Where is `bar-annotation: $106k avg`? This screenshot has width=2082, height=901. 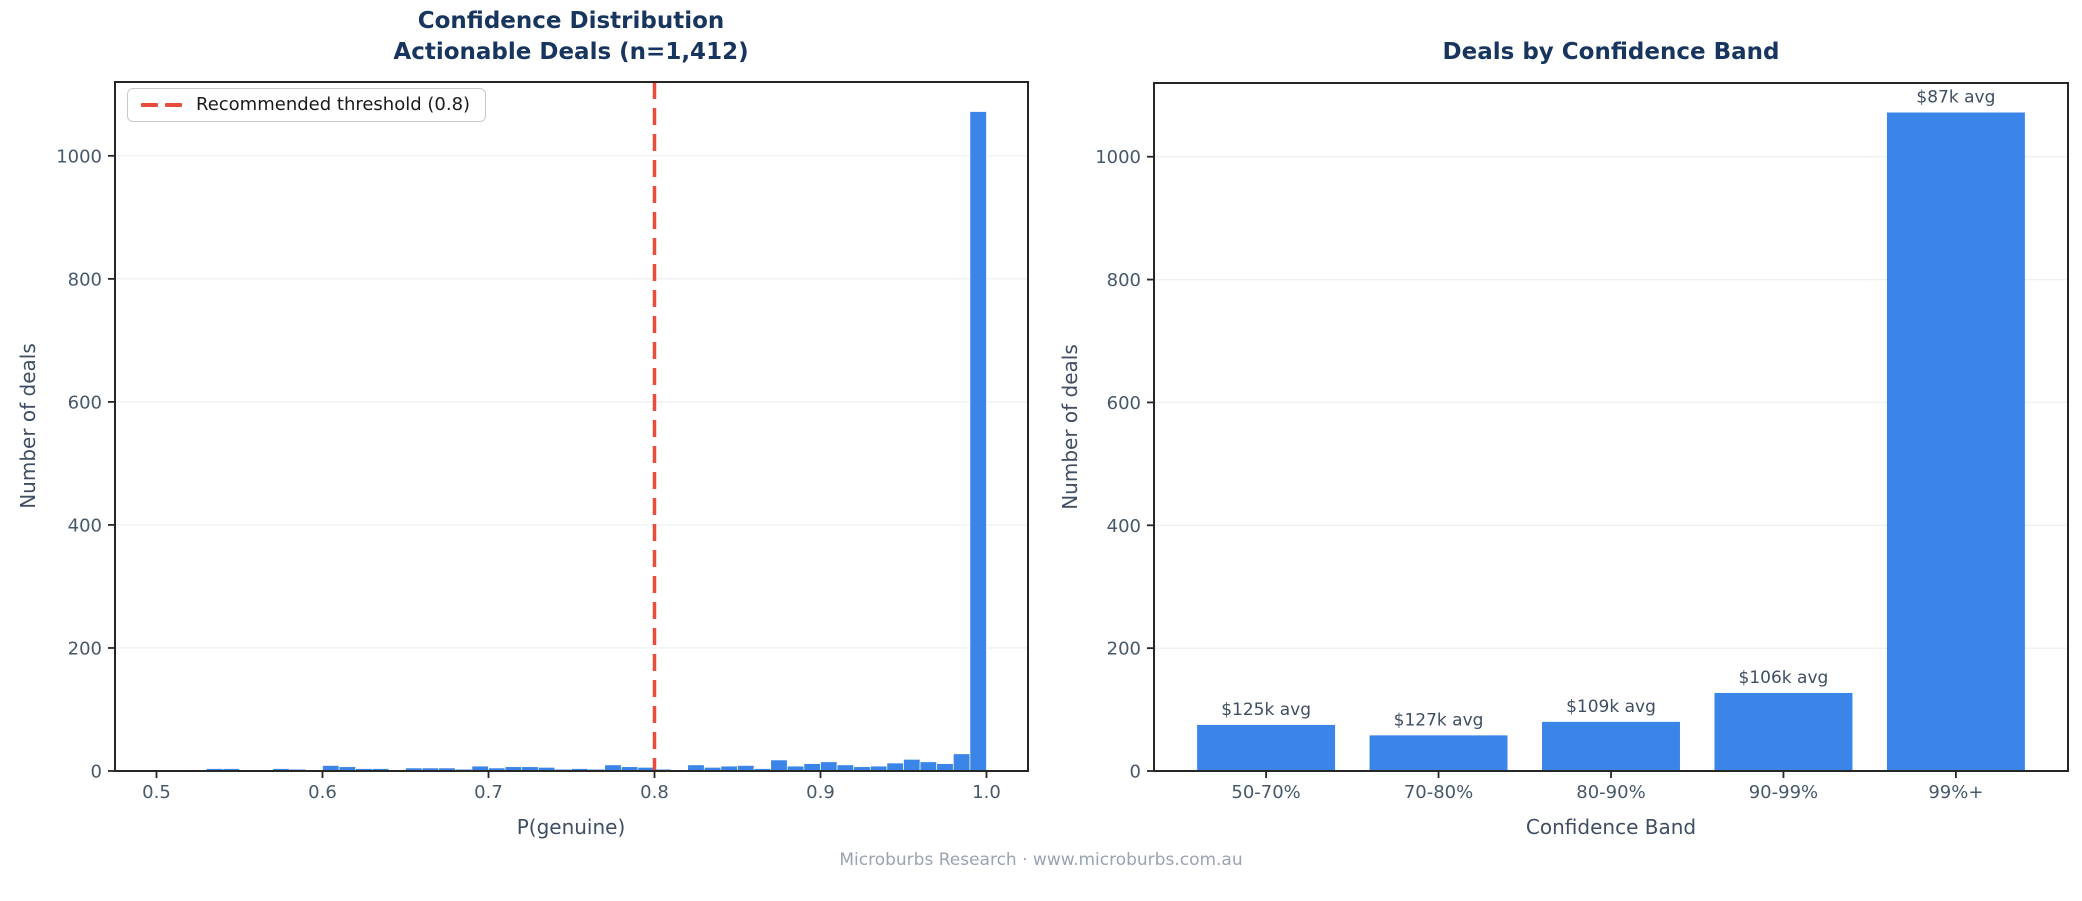 bar-annotation: $106k avg is located at coordinates (1784, 678).